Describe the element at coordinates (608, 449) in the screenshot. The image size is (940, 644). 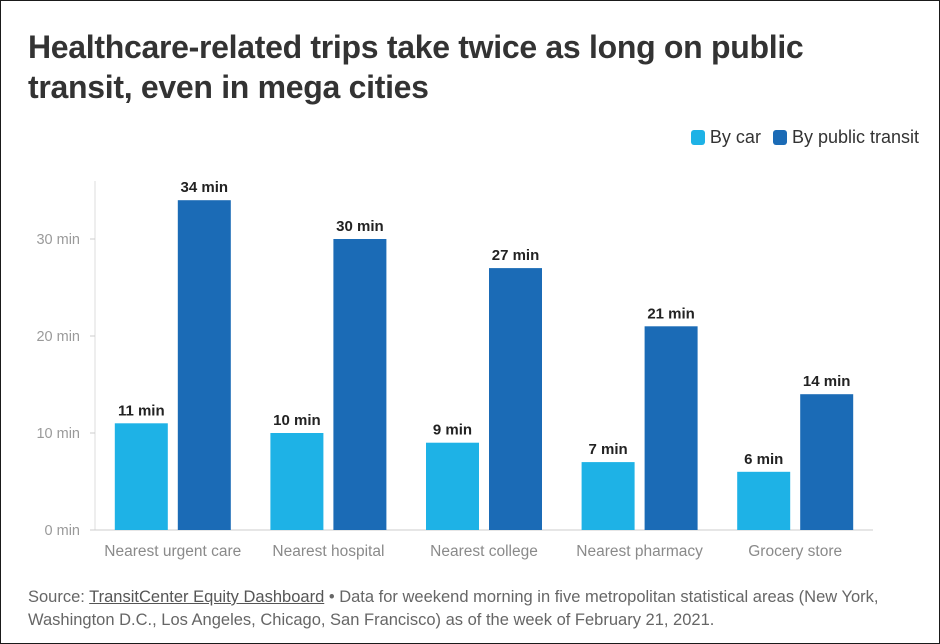
I see `data-label-by-car: 7 min` at that location.